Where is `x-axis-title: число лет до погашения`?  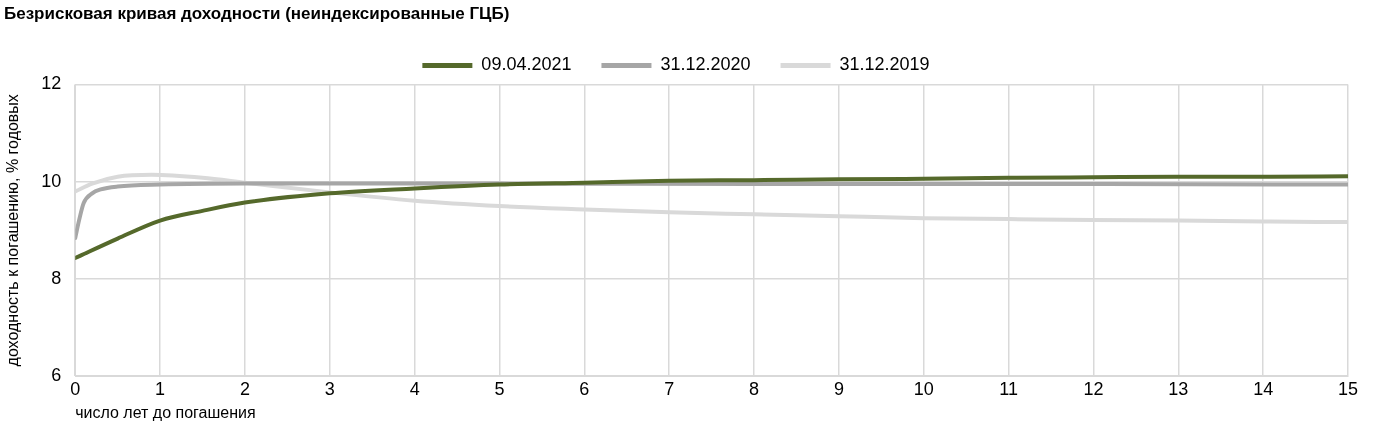 x-axis-title: число лет до погашения is located at coordinates (165, 412).